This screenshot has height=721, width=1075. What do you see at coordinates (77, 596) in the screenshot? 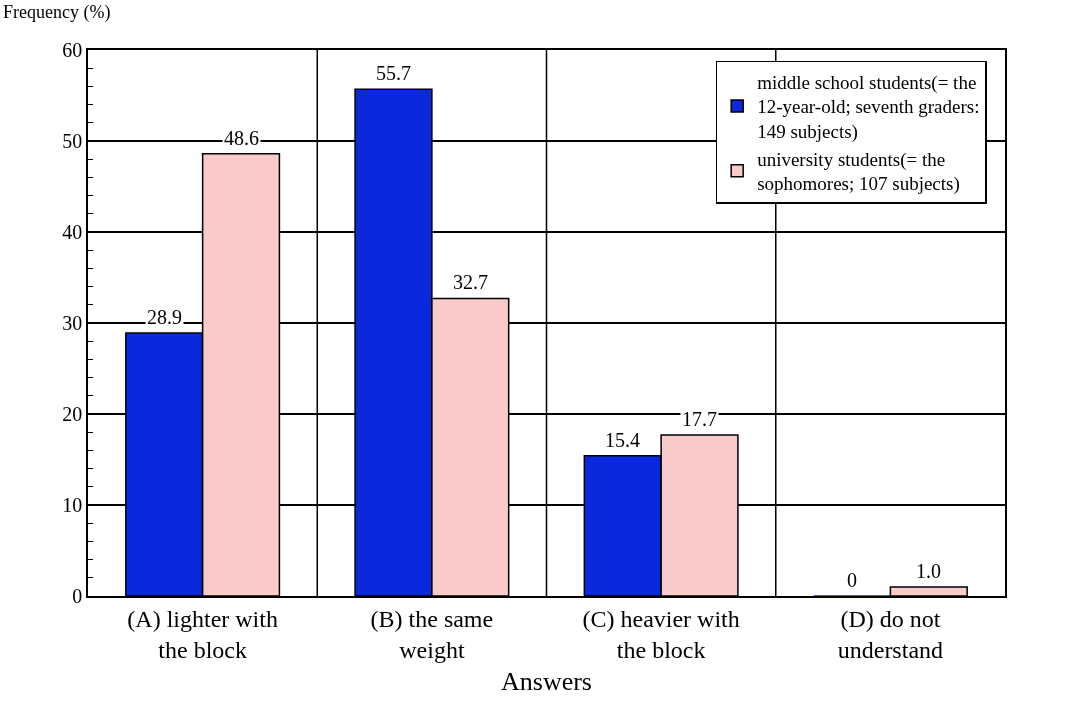
I see `y-tick-label: 0` at bounding box center [77, 596].